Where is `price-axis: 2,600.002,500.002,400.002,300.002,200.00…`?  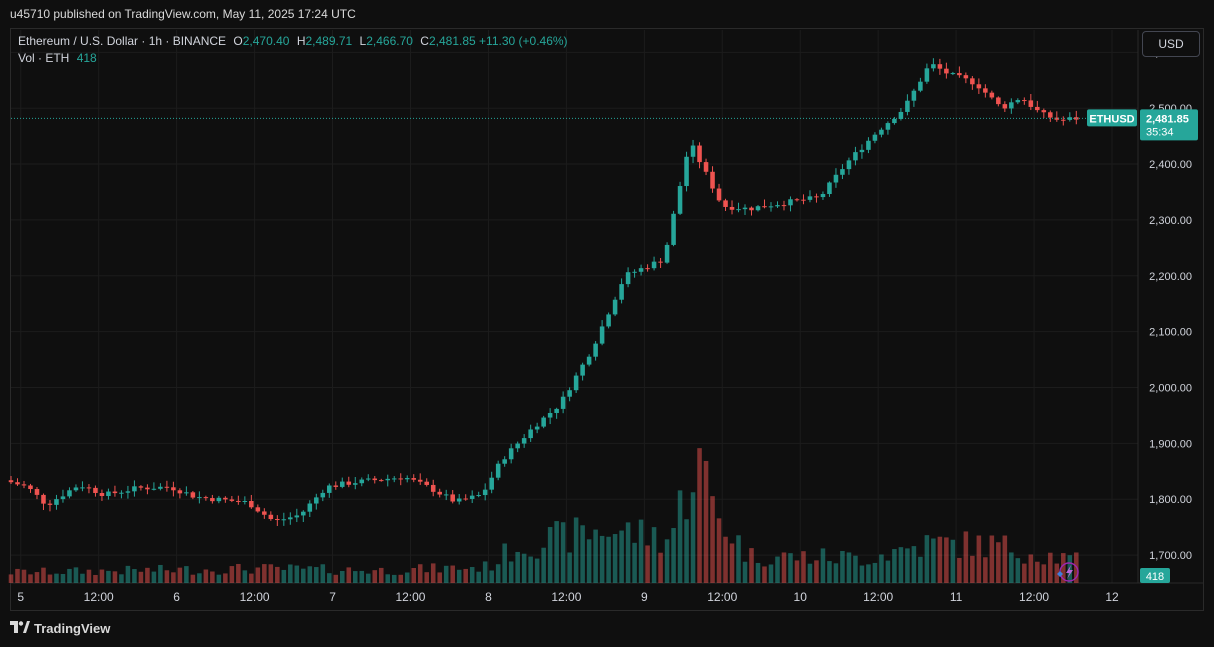
price-axis: 2,600.002,500.002,400.002,300.002,200.00… is located at coordinates (1170, 304).